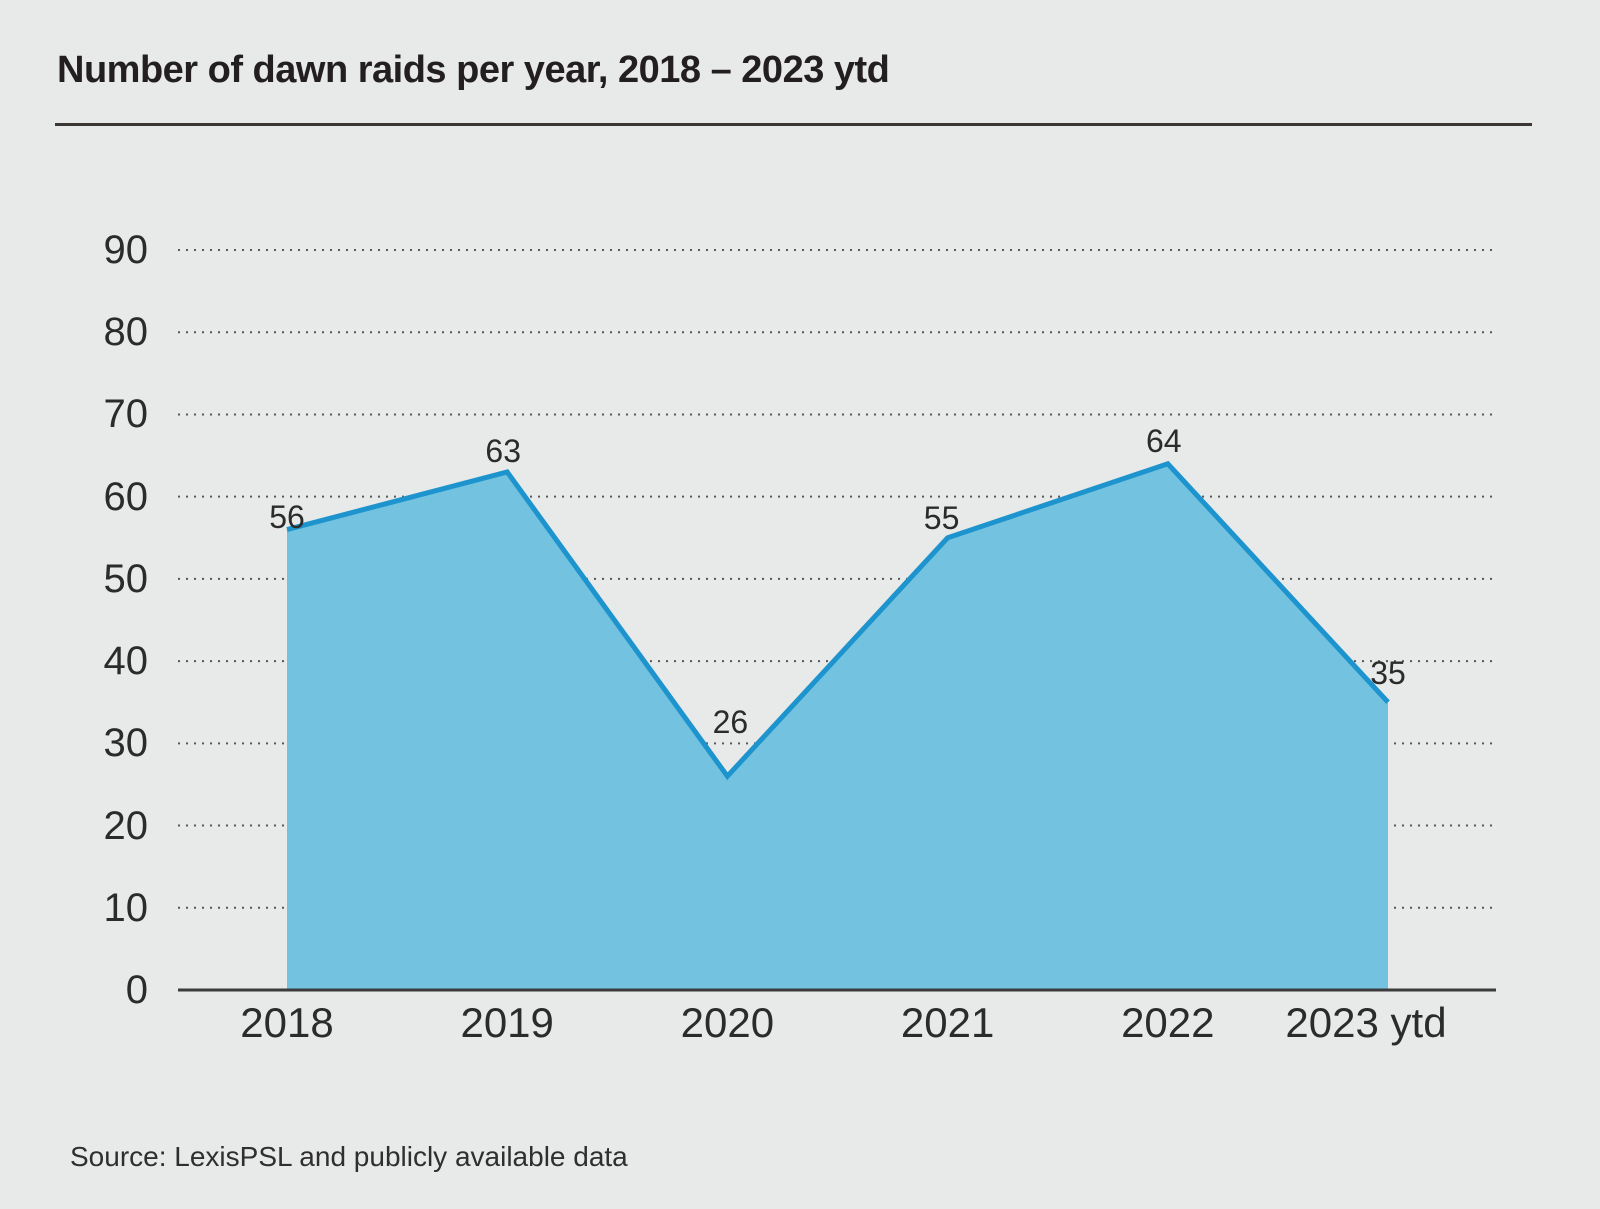  Describe the element at coordinates (730, 722) in the screenshot. I see `data-label-2020: 26` at that location.